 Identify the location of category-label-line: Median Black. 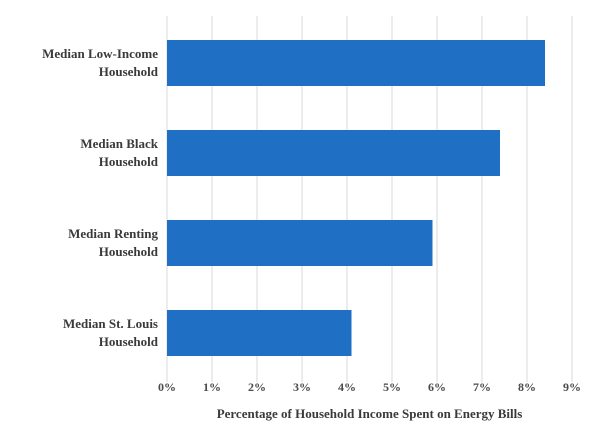
(119, 143).